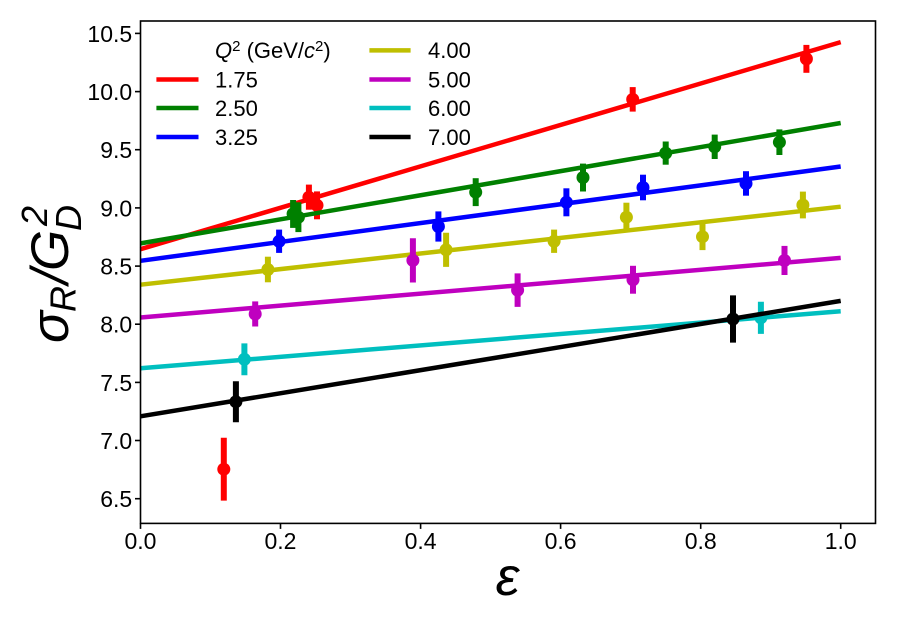 Image resolution: width=897 pixels, height=633 pixels. What do you see at coordinates (116, 499) in the screenshot?
I see `svg-text: 6.5` at bounding box center [116, 499].